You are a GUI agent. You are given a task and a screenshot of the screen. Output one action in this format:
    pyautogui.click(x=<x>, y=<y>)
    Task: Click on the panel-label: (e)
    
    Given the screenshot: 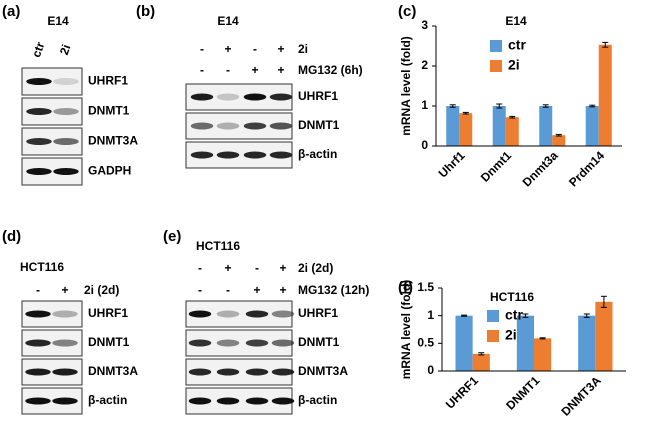 What is the action you would take?
    pyautogui.click(x=172, y=236)
    